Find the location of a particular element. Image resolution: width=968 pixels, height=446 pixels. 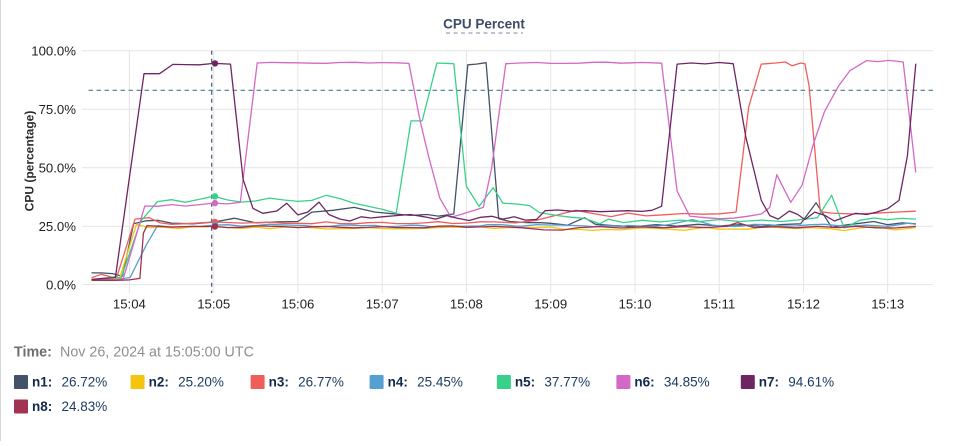

svg-text: 26.77% is located at coordinates (321, 382).